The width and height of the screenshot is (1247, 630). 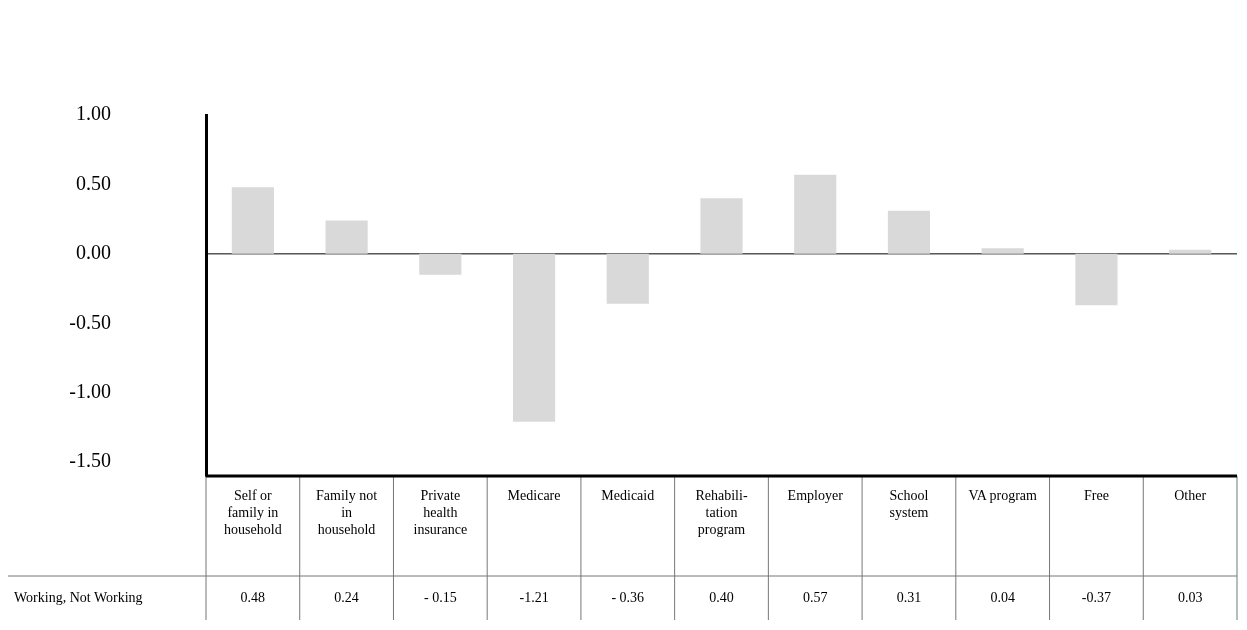 What do you see at coordinates (93, 182) in the screenshot?
I see `y-tick-label: 0.50` at bounding box center [93, 182].